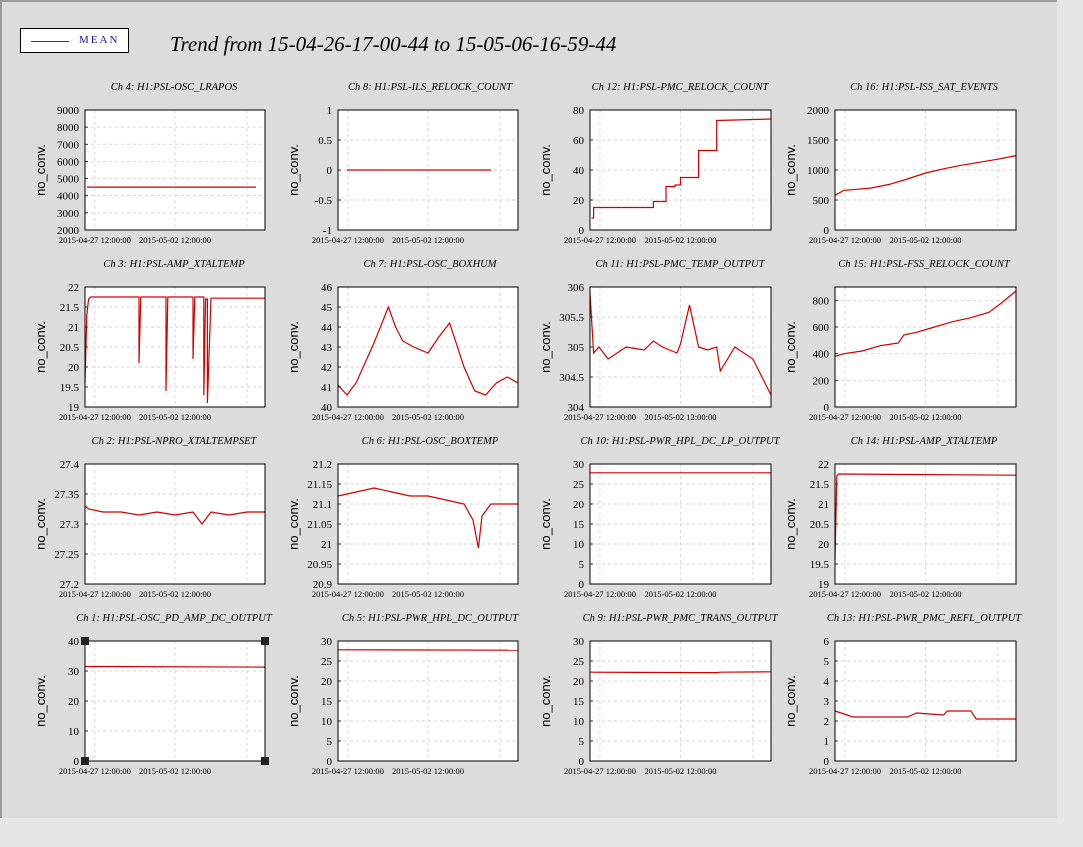  What do you see at coordinates (66, 555) in the screenshot?
I see `y-tick-label: 27.25` at bounding box center [66, 555].